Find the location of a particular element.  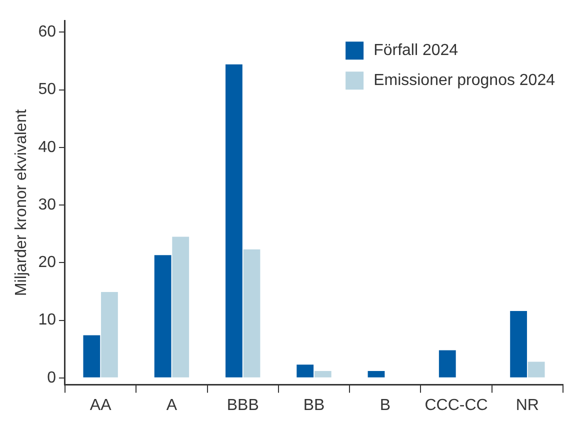

x-tick-label: BB is located at coordinates (314, 405).